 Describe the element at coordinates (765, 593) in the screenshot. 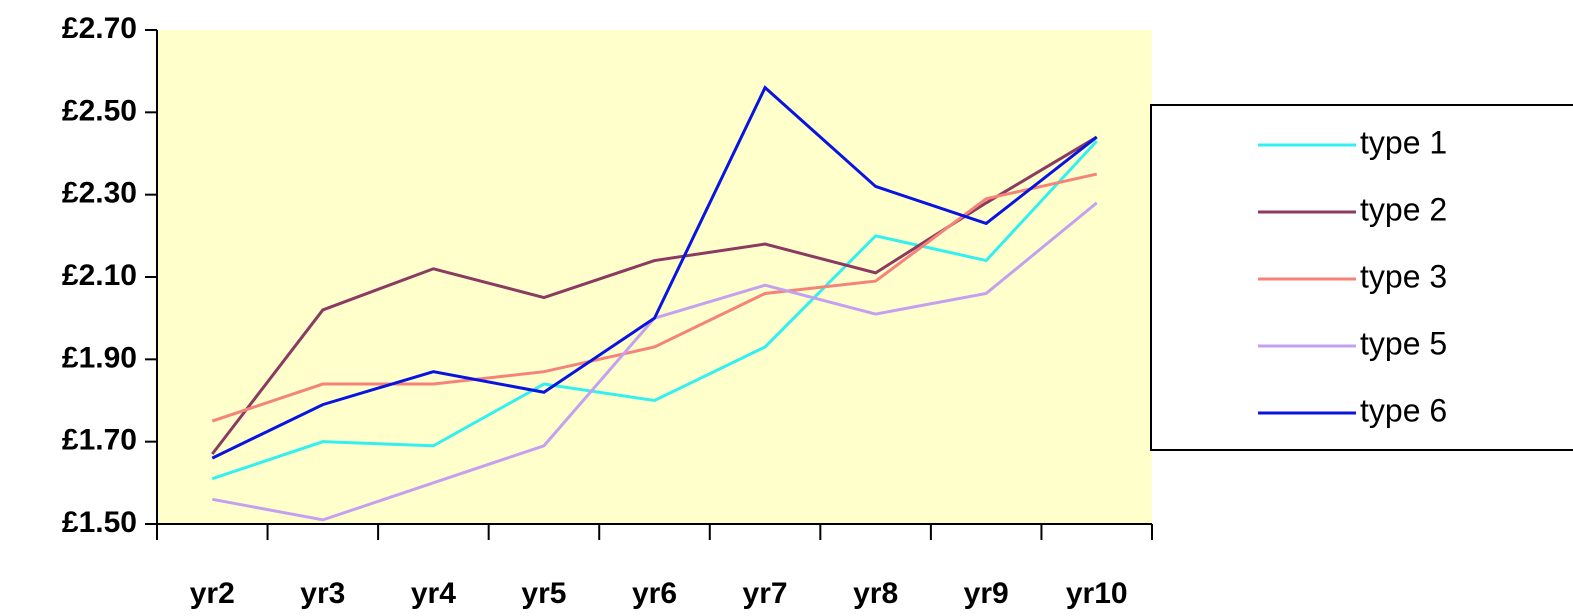

I see `x-tick-label: yr7` at that location.